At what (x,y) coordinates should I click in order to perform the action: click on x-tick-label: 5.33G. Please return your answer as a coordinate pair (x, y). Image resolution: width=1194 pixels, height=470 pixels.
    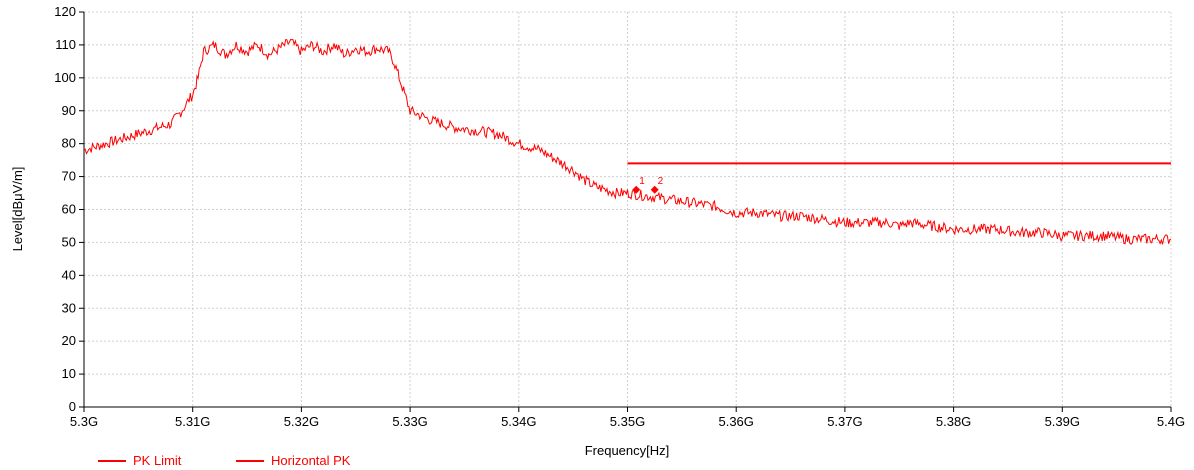
    Looking at the image, I should click on (409, 421).